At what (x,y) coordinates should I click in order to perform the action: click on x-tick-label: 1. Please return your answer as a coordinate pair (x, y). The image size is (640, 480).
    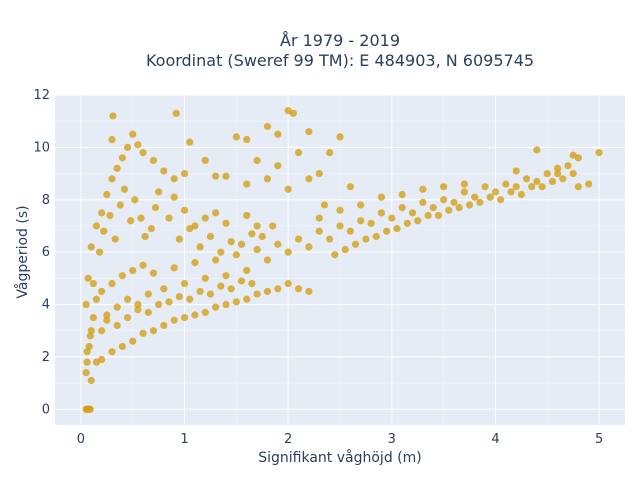
    Looking at the image, I should click on (184, 439).